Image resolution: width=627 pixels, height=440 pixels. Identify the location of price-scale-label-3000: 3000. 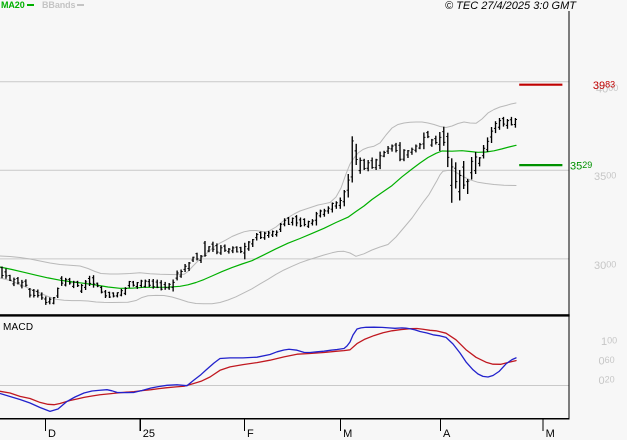
(605, 266).